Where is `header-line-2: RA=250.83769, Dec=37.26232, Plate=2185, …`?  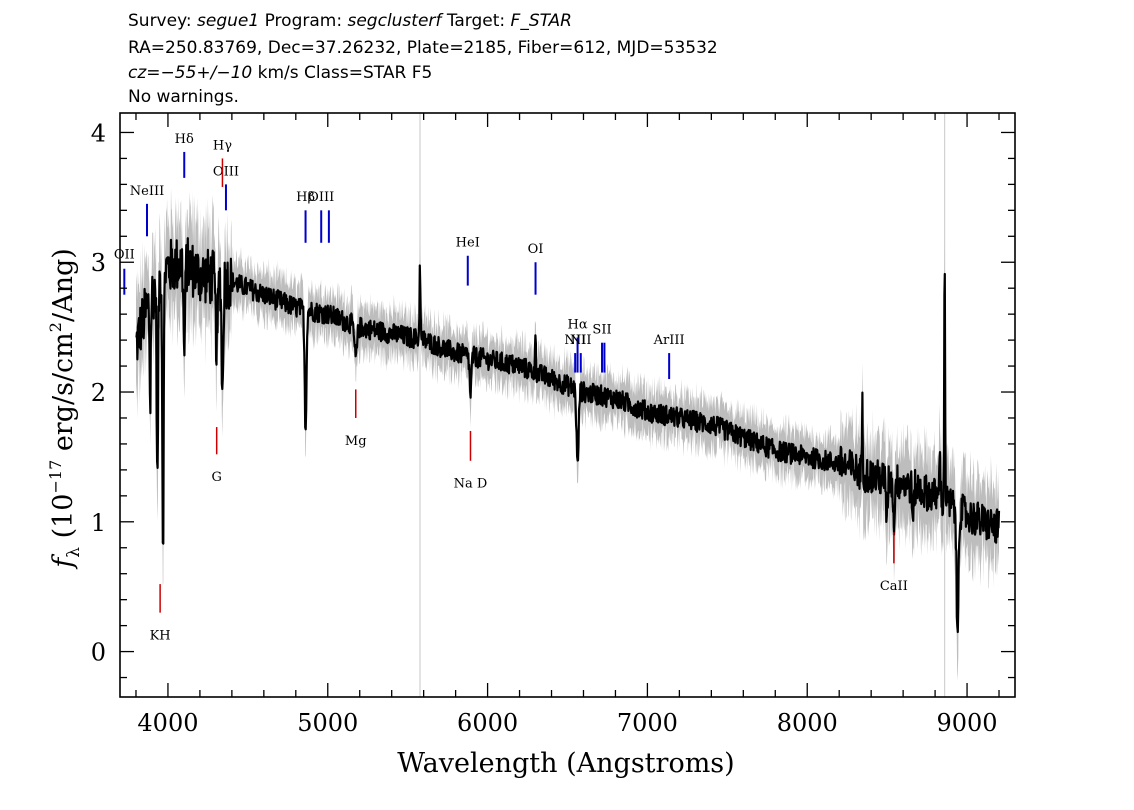 header-line-2: RA=250.83769, Dec=37.26232, Plate=2185, … is located at coordinates (423, 48).